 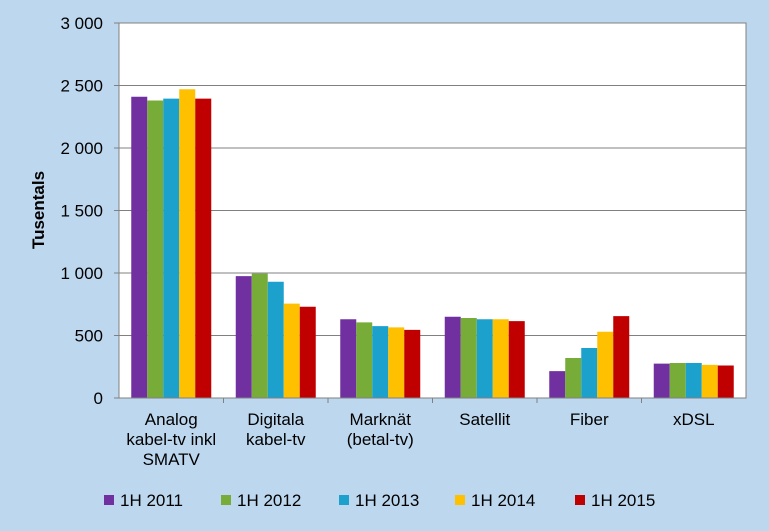 What do you see at coordinates (98, 398) in the screenshot?
I see `y-tick-label: 0` at bounding box center [98, 398].